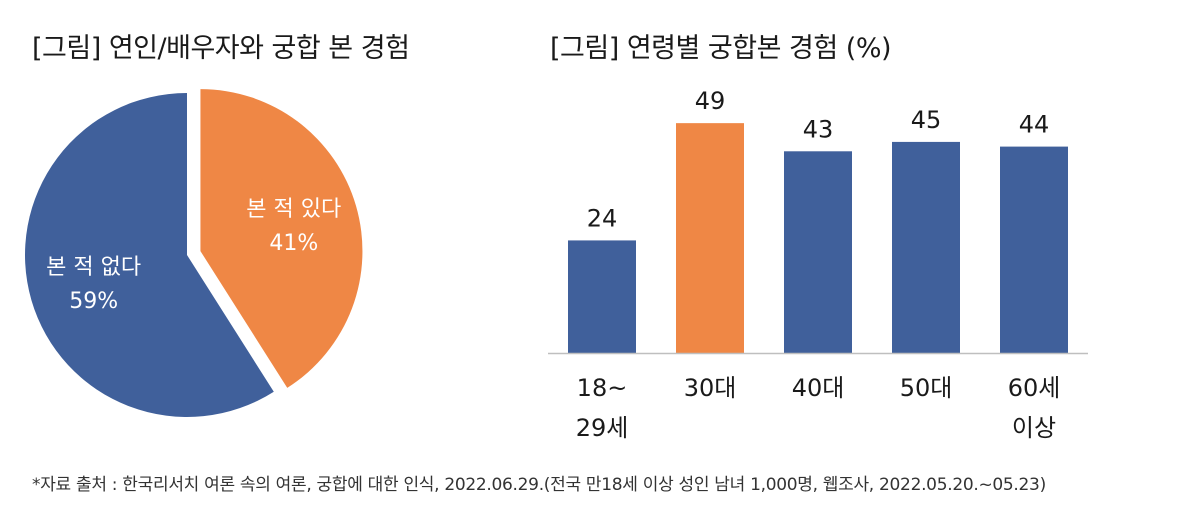 The height and width of the screenshot is (526, 1184). What do you see at coordinates (721, 48) in the screenshot?
I see `bar-chart-title: [그림] 연령별 궁합본 경험 (%)` at bounding box center [721, 48].